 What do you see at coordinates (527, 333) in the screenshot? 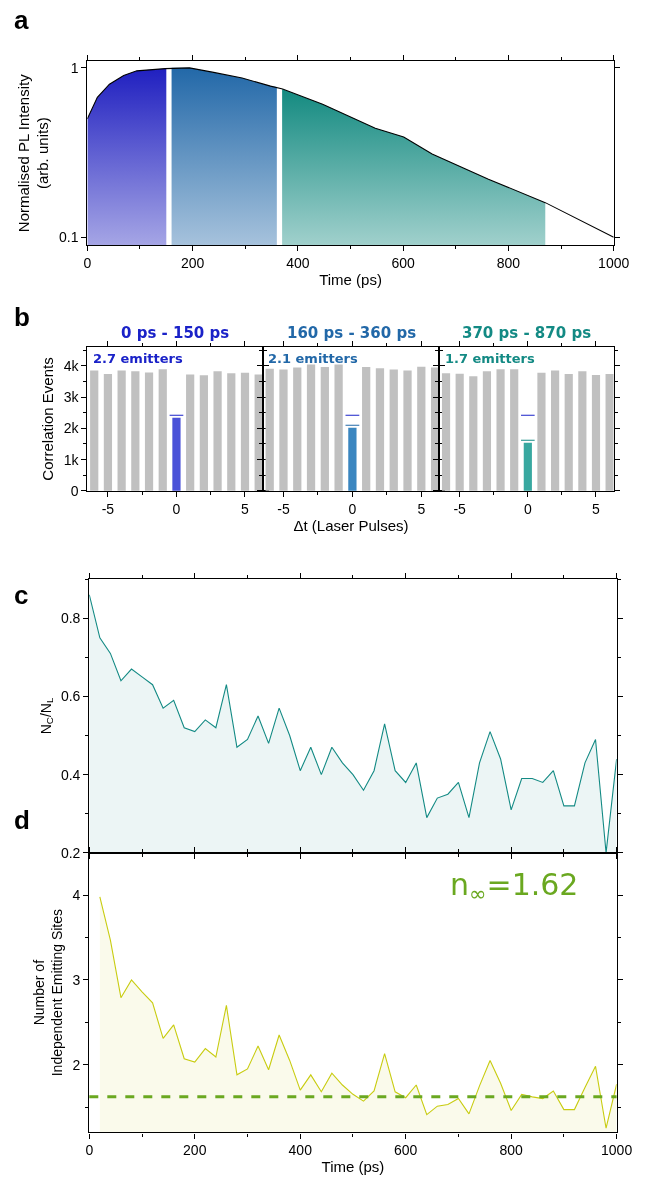
I see `chart-title: 370 ps - 870 ps` at bounding box center [527, 333].